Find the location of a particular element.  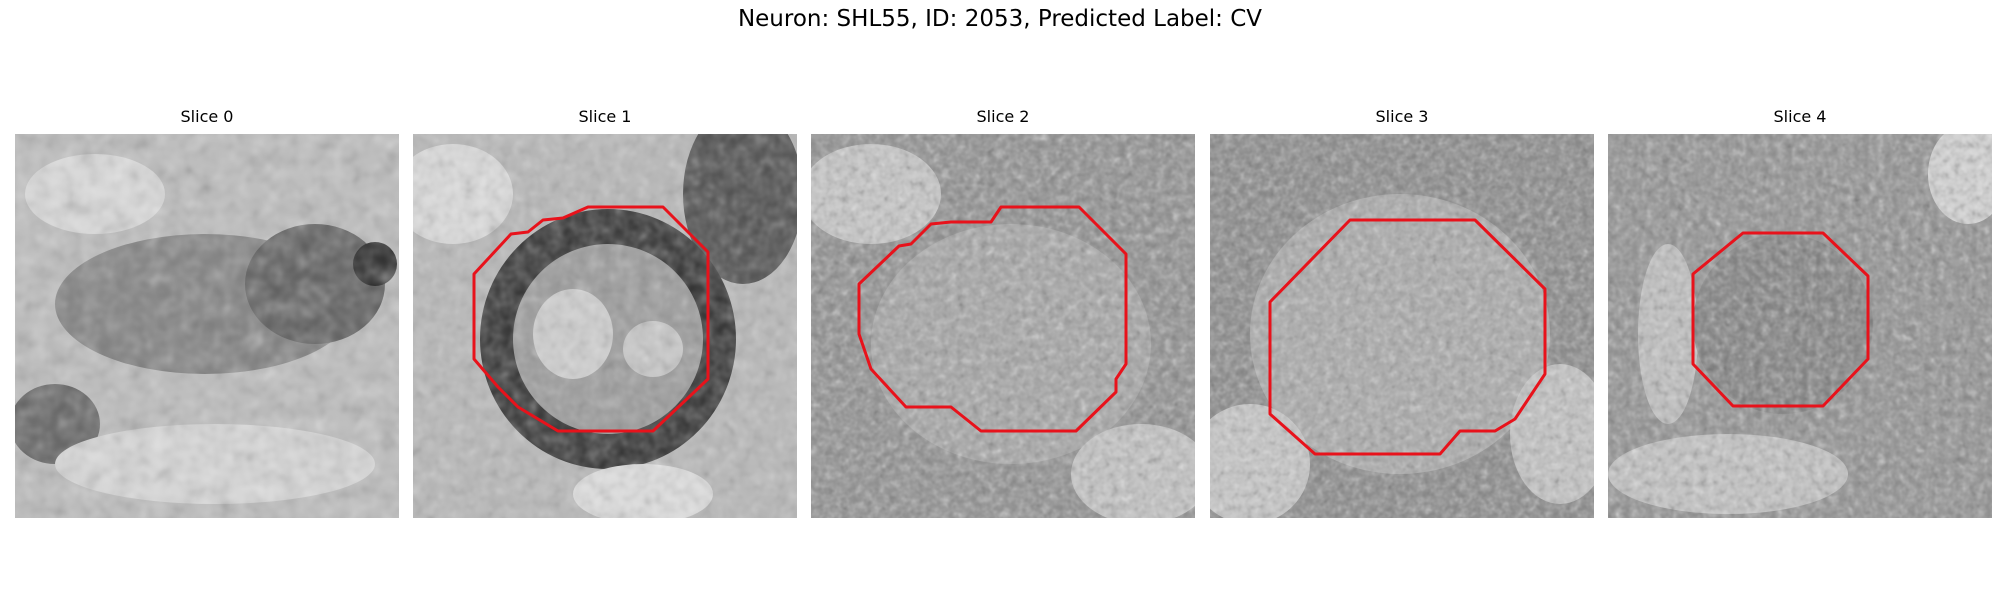

slice-title-4: Slice 4 is located at coordinates (1800, 116).